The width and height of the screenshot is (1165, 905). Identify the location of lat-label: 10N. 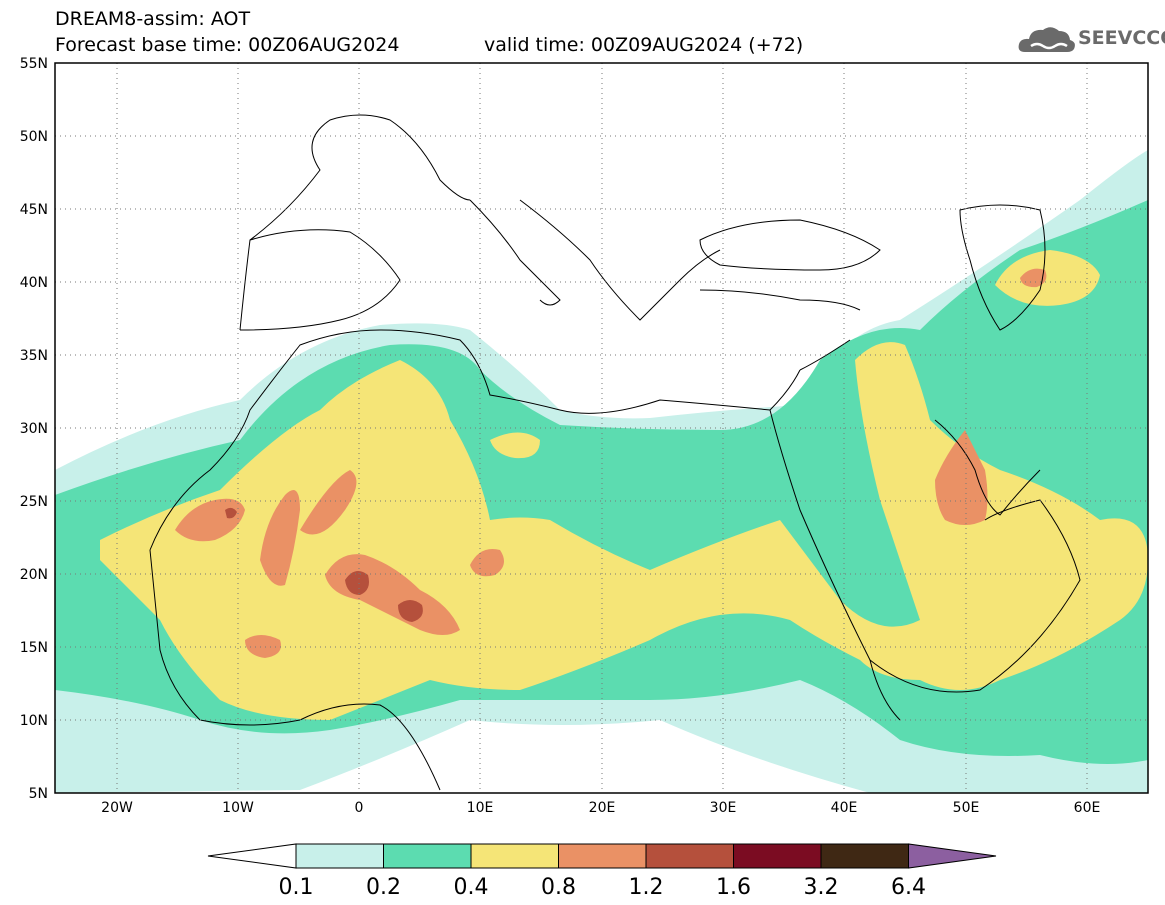
(34, 721).